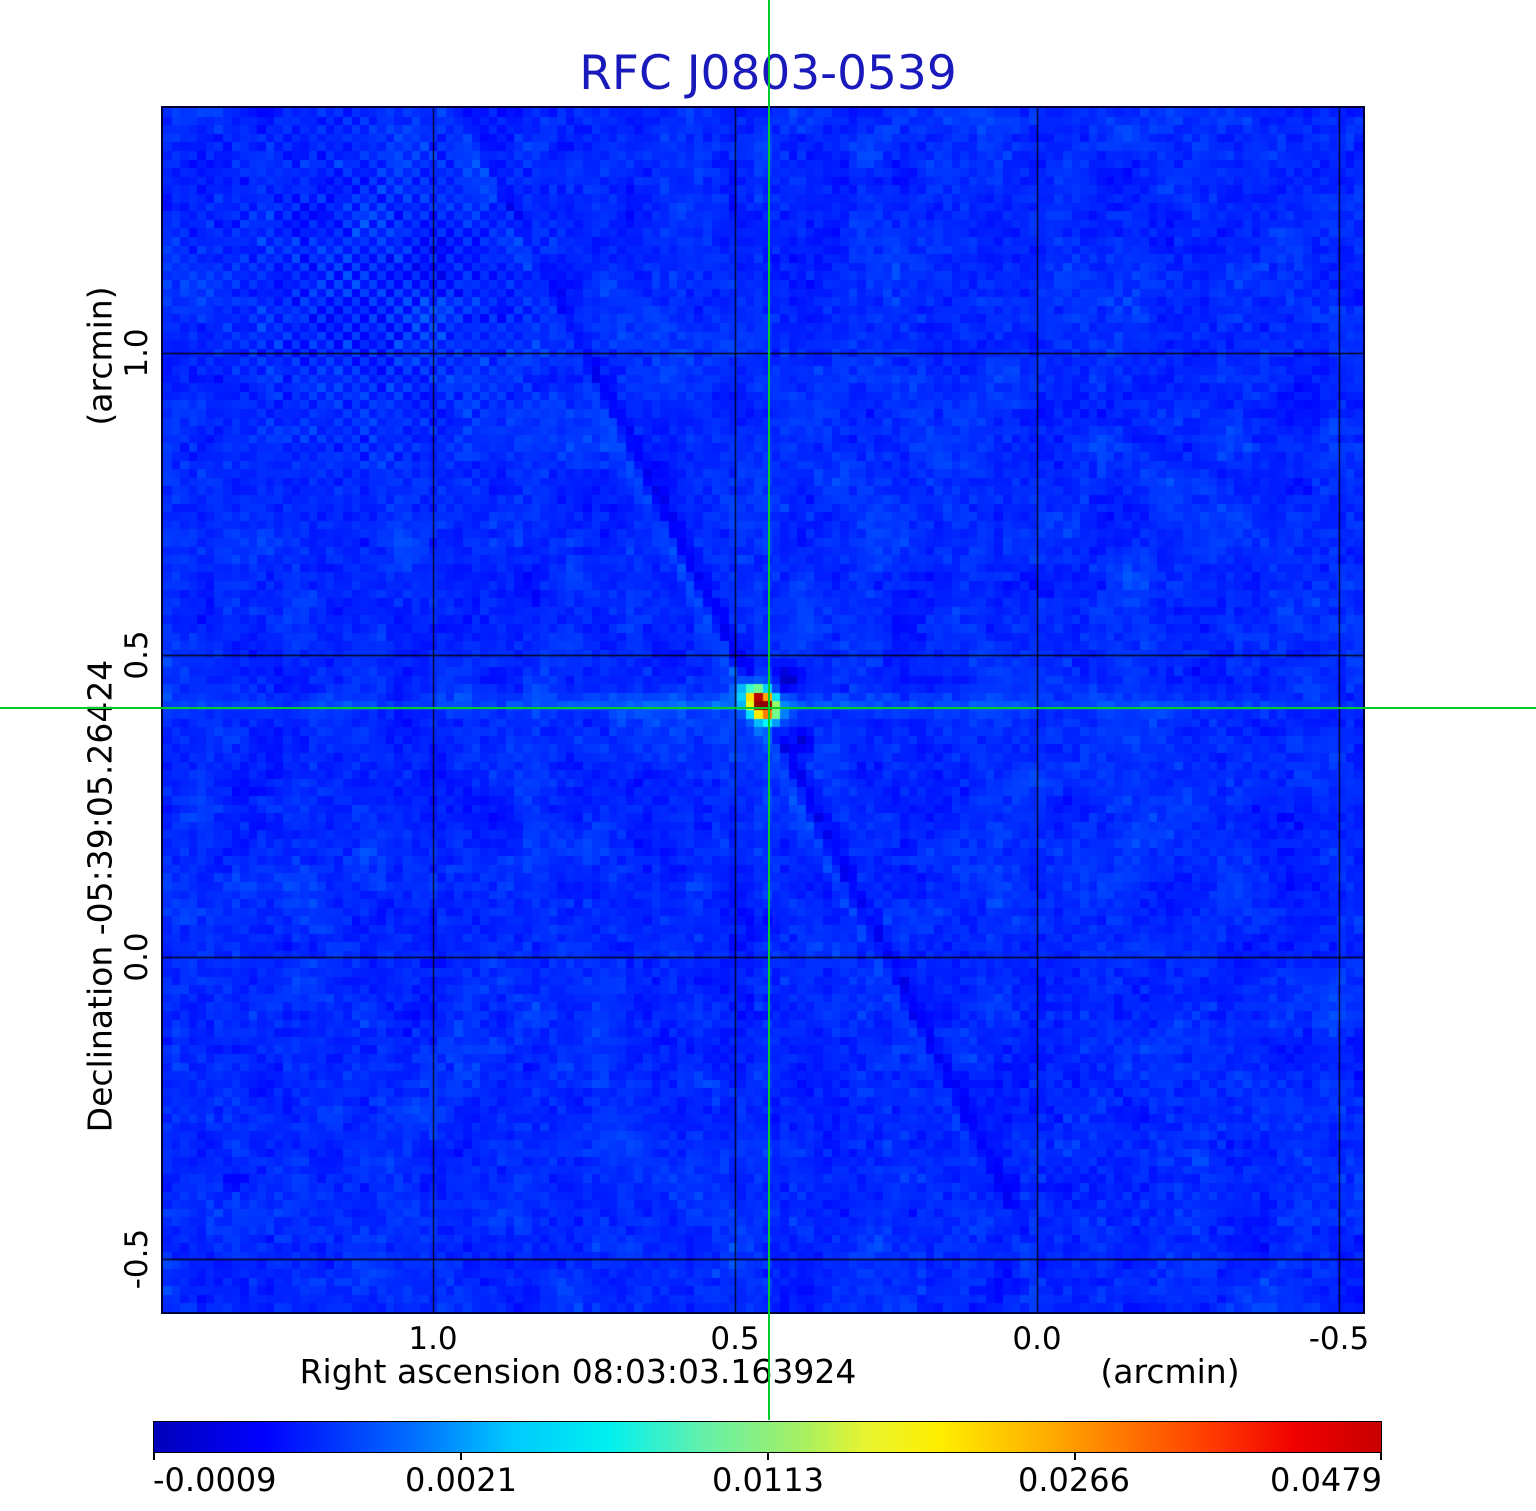  What do you see at coordinates (578, 1371) in the screenshot?
I see `x-axis-label: Right ascension 08:03:03.163924` at bounding box center [578, 1371].